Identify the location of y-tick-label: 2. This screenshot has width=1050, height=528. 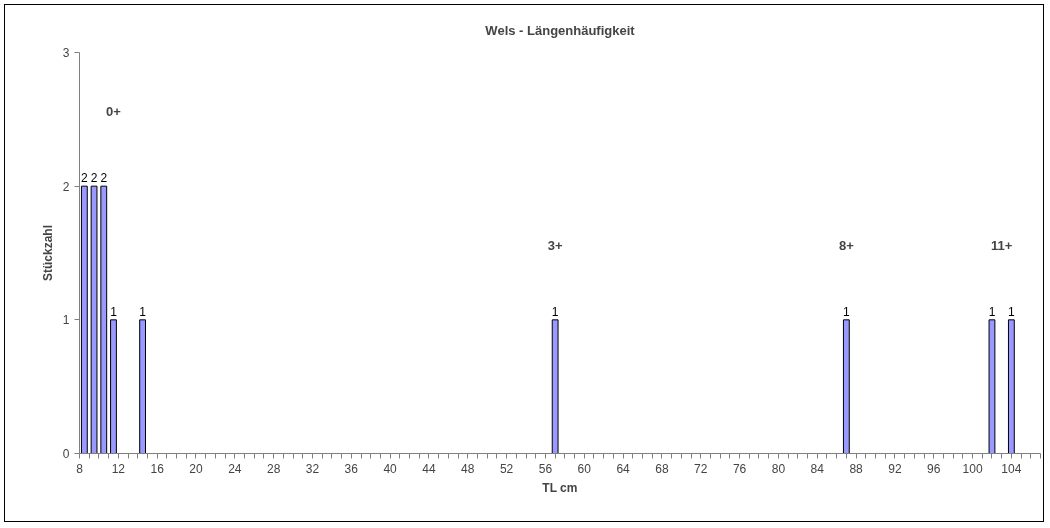
(66, 186).